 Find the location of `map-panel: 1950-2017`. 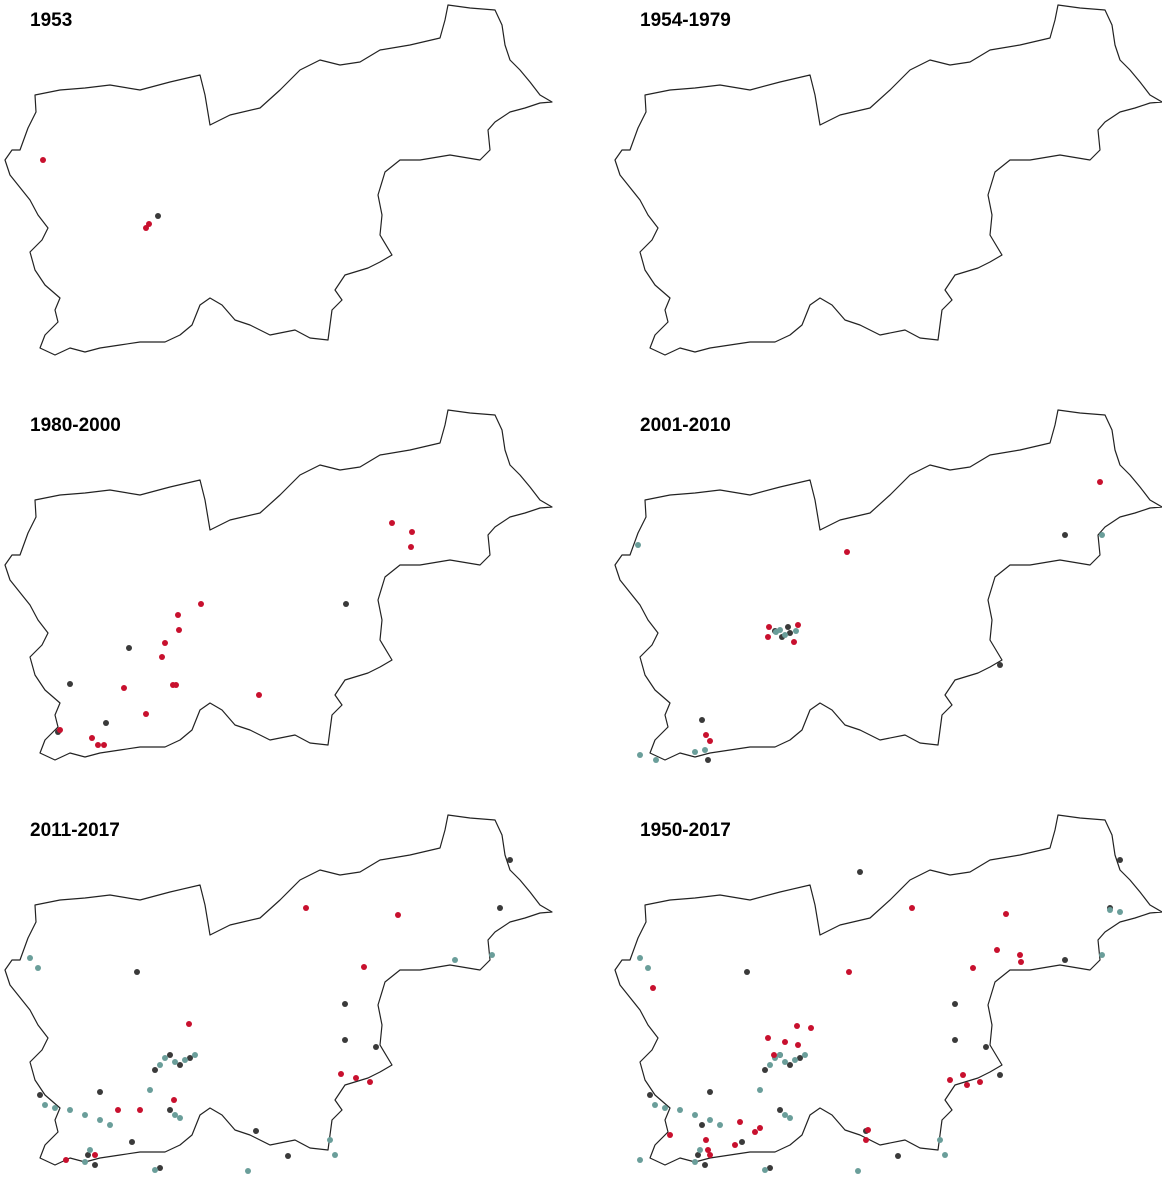

map-panel: 1950-2017 is located at coordinates (888, 994).